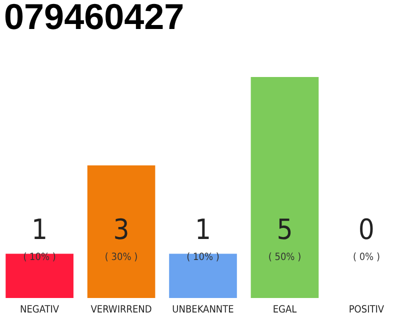 The height and width of the screenshot is (320, 410). What do you see at coordinates (94, 18) in the screenshot?
I see `chart-title: 079460427` at bounding box center [94, 18].